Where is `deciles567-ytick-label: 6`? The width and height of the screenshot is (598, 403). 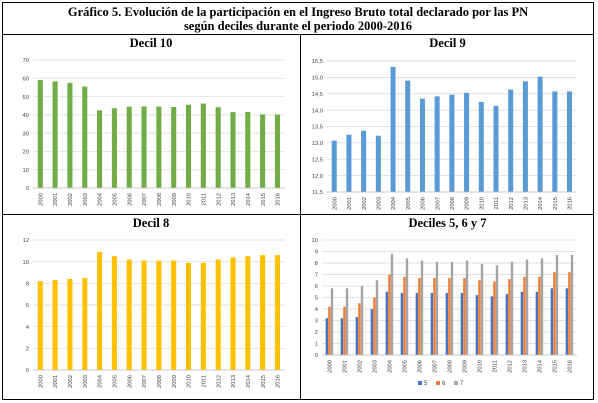 deciles567-ytick-label: 6 is located at coordinates (316, 287).